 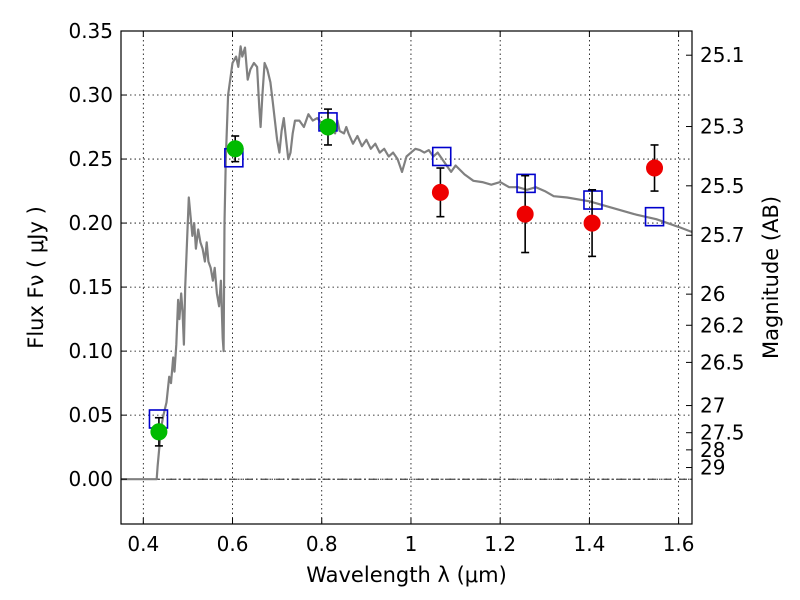 I want to click on y-axis-left: 0.00 0.05 0.10 0.15 0.20 0.25 0.30 0.35, so click(x=97, y=255).